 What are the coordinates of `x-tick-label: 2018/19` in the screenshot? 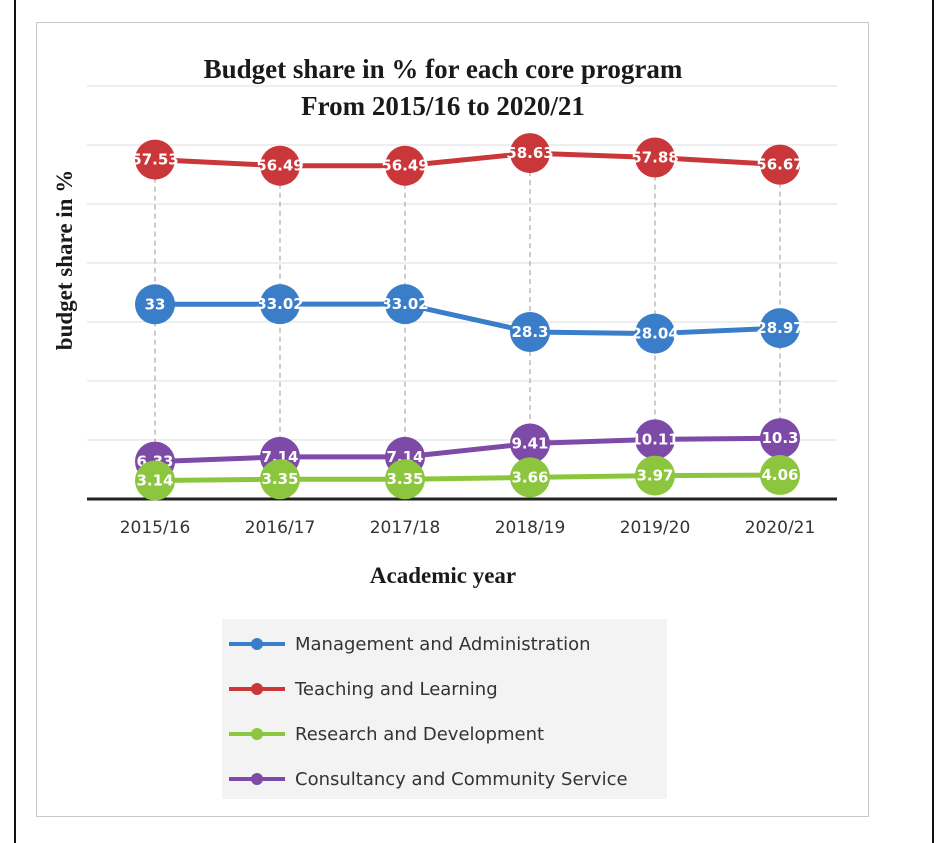 It's located at (530, 528).